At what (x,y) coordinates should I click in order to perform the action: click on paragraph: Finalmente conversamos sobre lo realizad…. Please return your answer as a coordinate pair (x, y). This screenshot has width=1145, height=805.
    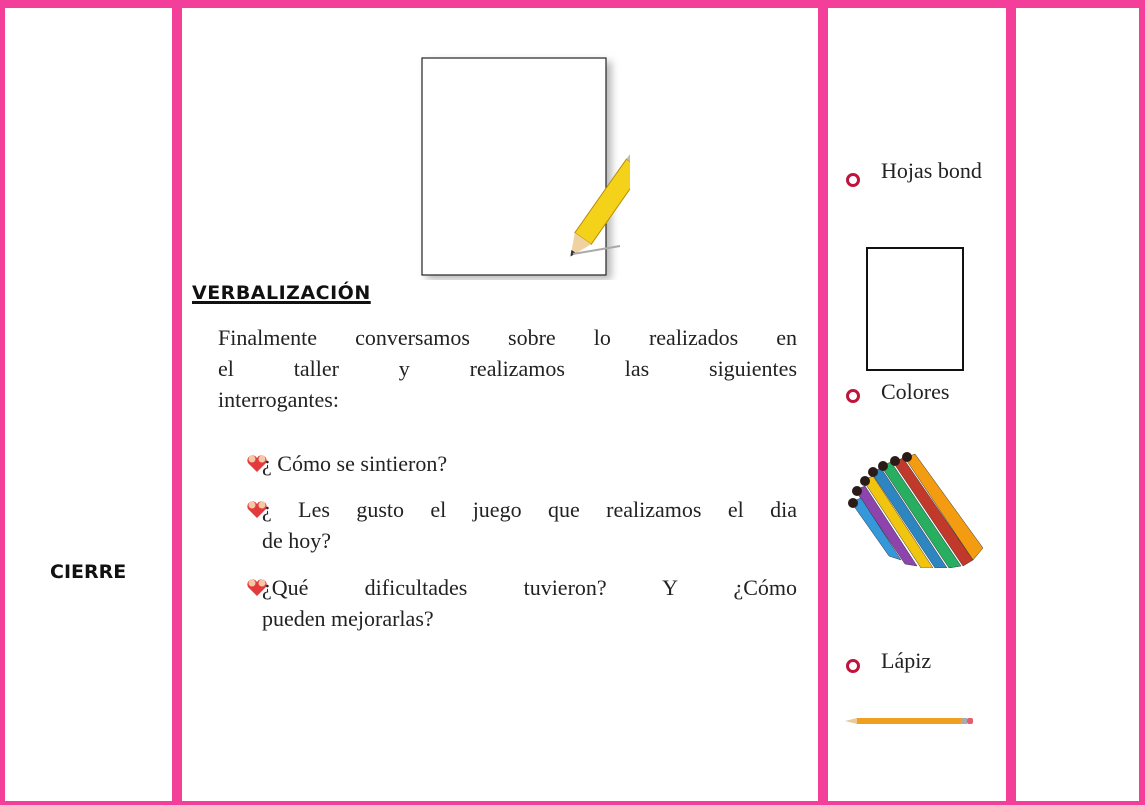
    Looking at the image, I should click on (507, 368).